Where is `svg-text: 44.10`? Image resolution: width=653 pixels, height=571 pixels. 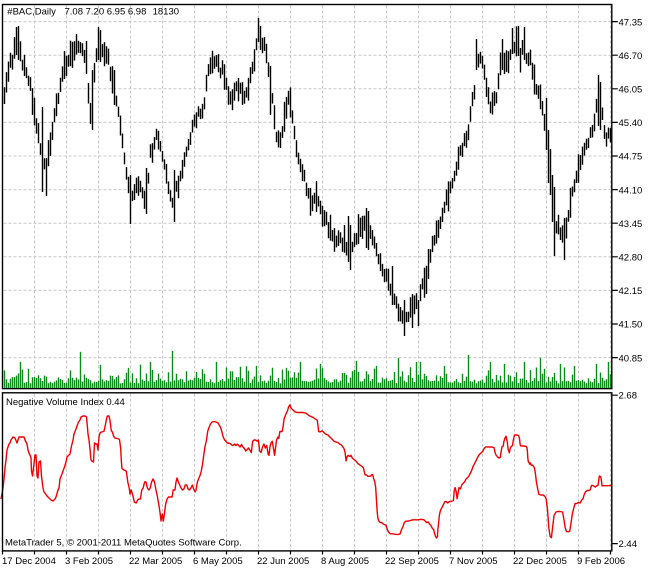
svg-text: 44.10 is located at coordinates (631, 190).